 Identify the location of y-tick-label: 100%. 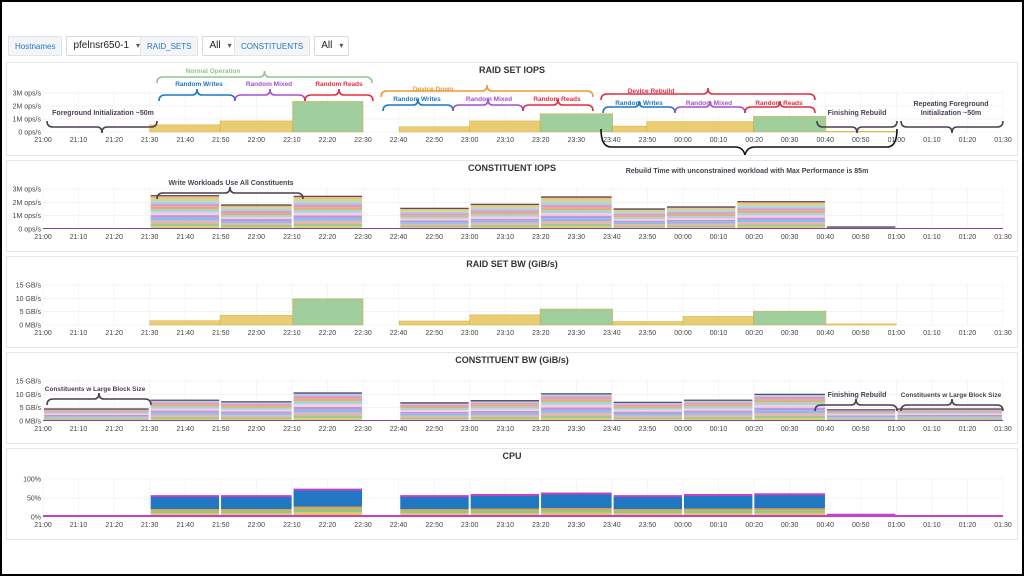
(32, 480).